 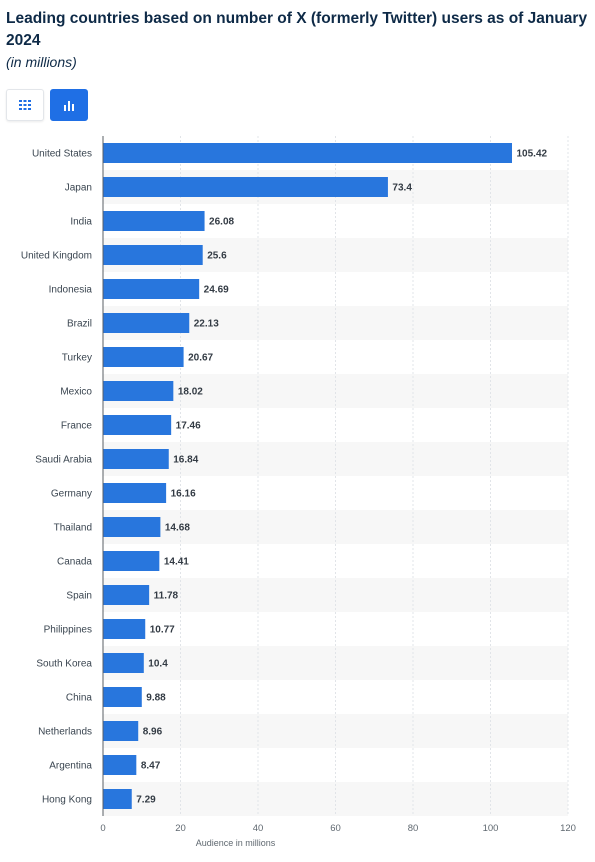 What do you see at coordinates (221, 222) in the screenshot?
I see `data-label: 26.08` at bounding box center [221, 222].